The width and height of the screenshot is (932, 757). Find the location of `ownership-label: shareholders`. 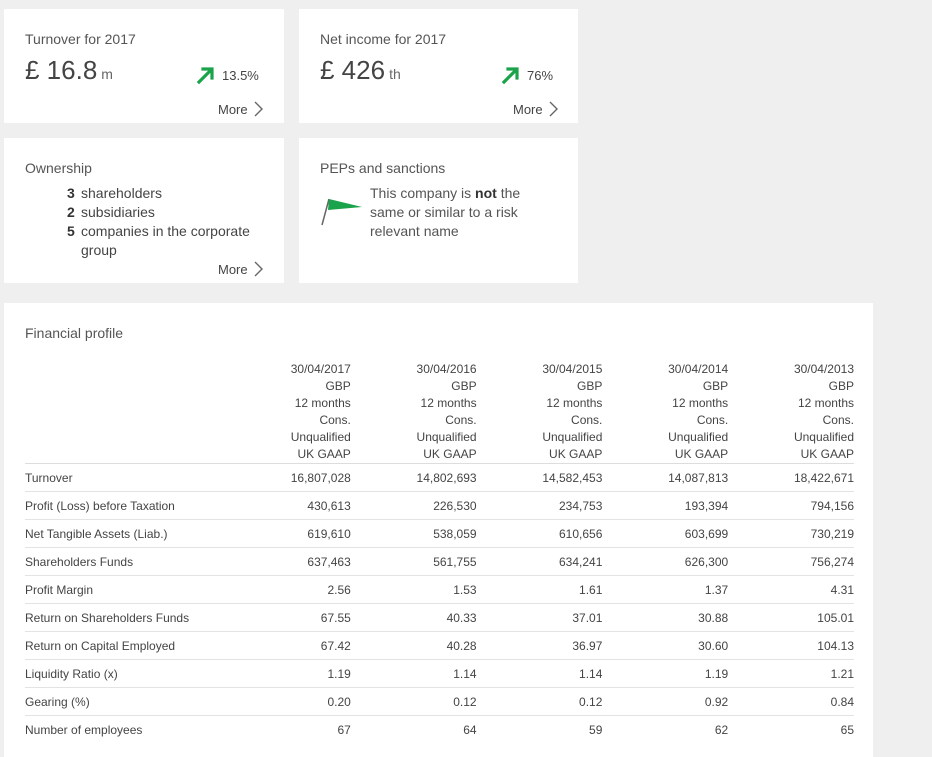

ownership-label: shareholders is located at coordinates (121, 193).